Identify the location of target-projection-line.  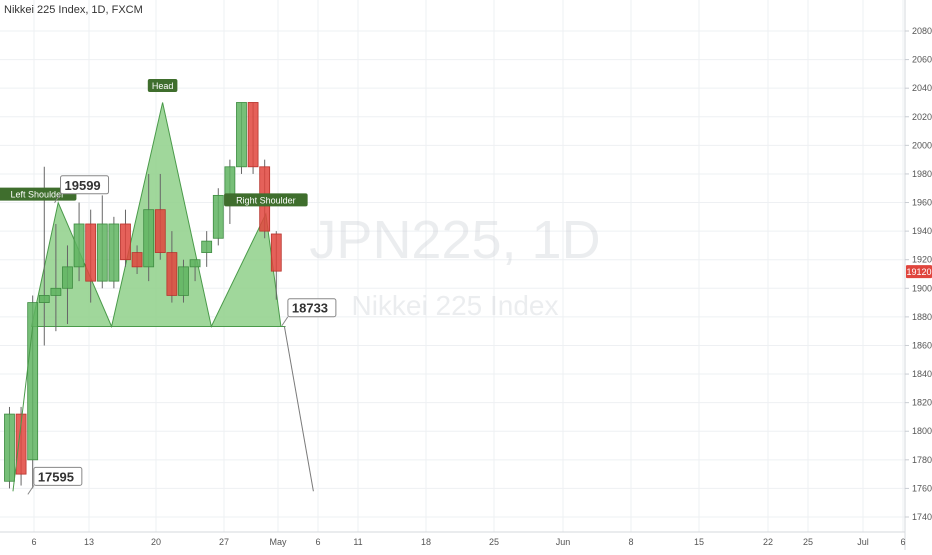
(298, 409).